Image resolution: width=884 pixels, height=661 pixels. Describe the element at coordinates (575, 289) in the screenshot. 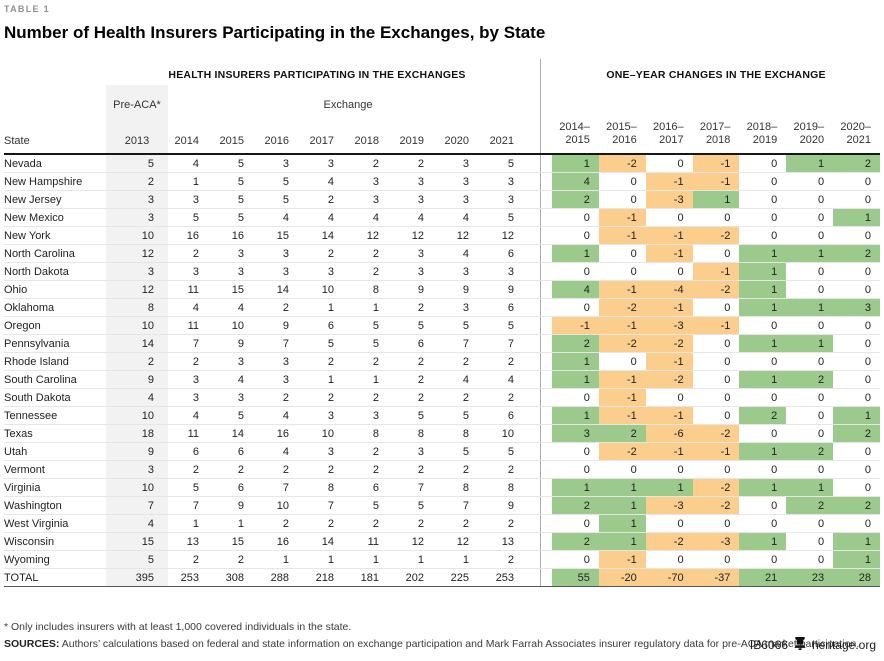

I see `change-cell: 4` at that location.